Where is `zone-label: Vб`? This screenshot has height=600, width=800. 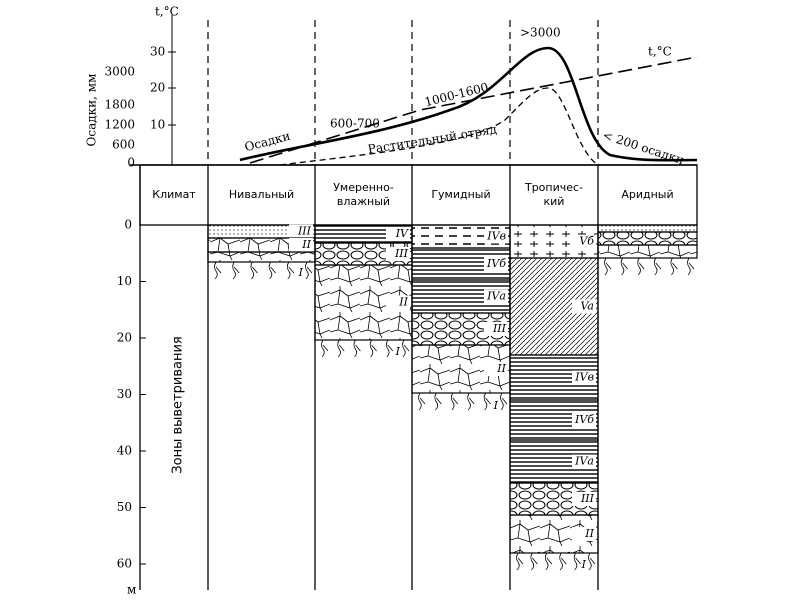
zone-label: Vб is located at coordinates (586, 241).